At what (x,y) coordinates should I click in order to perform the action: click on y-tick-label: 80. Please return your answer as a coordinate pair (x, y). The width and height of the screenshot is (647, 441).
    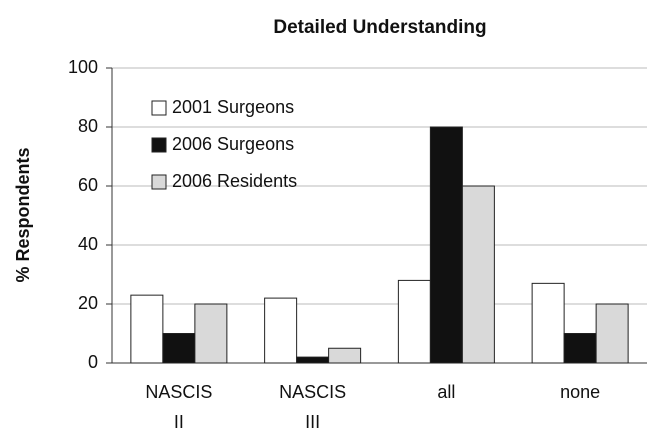
    Looking at the image, I should click on (88, 126).